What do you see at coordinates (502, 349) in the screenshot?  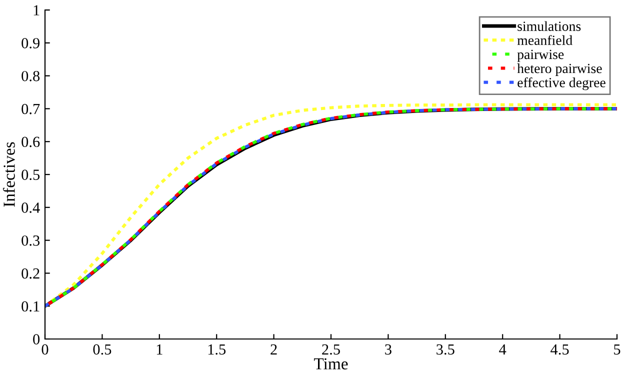 I see `x-tick-label: 4` at bounding box center [502, 349].